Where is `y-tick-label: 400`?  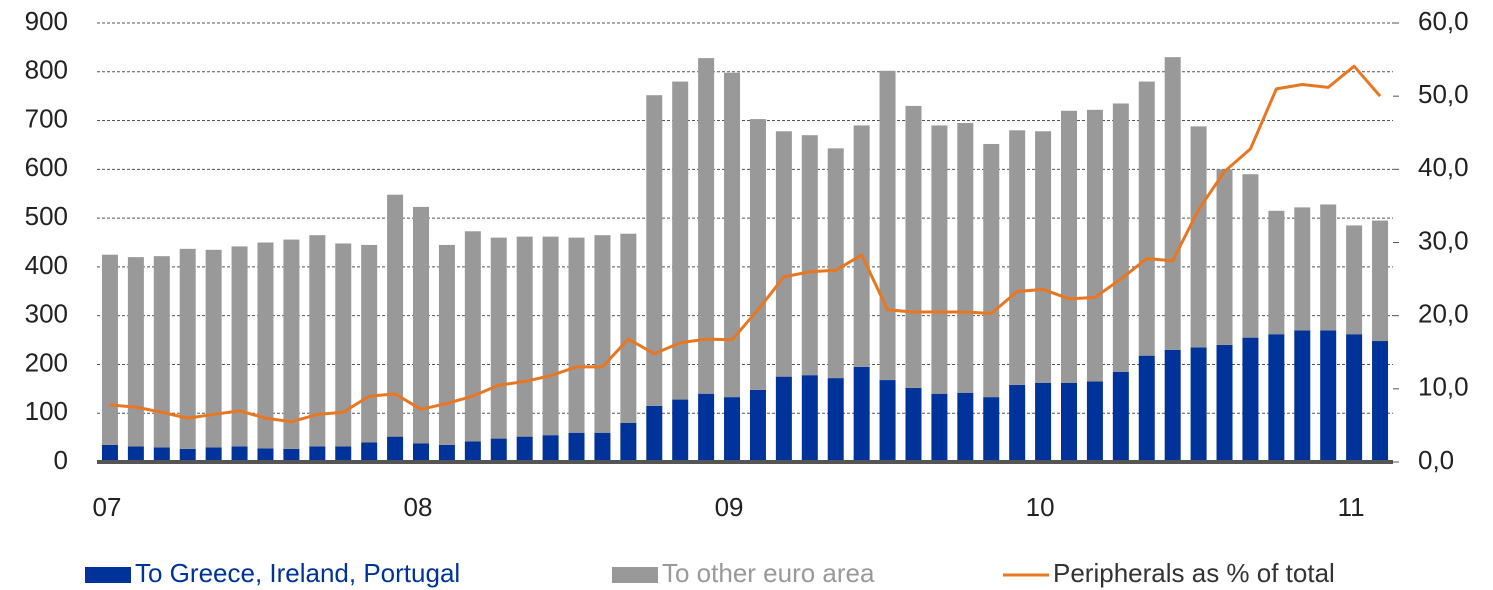 y-tick-label: 400 is located at coordinates (46, 265).